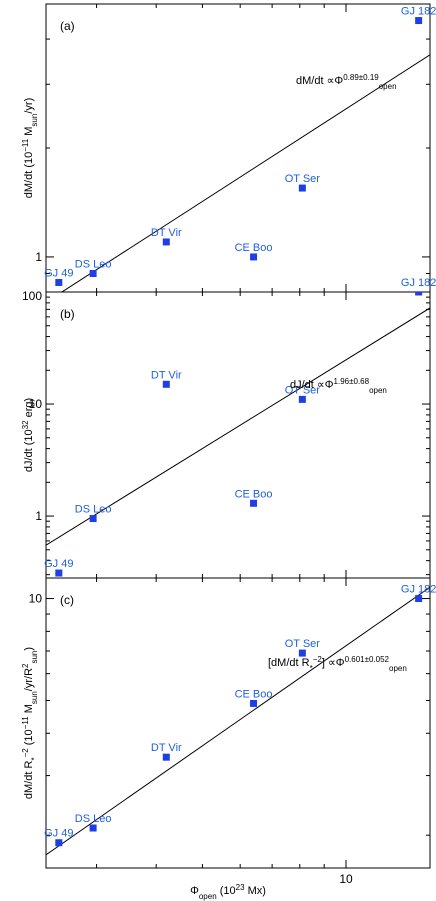 This screenshot has height=901, width=436. Describe the element at coordinates (255, 891) in the screenshot. I see `label-part: Mx)` at that location.